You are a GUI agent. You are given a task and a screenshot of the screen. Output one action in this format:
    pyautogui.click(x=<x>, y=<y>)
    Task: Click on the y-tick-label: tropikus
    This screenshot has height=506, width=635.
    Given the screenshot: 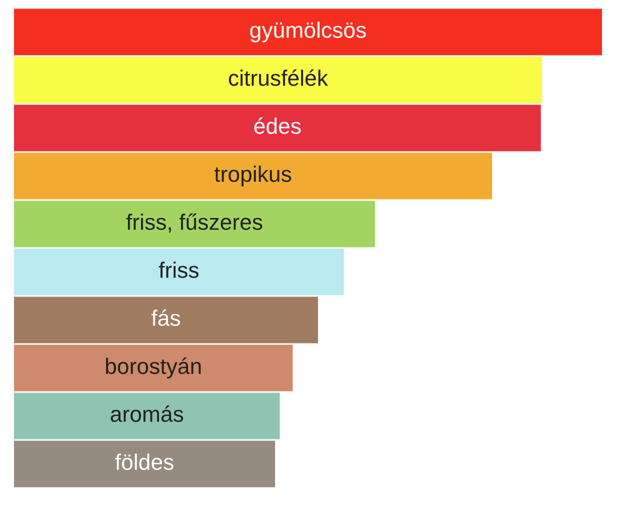 What is the action you would take?
    pyautogui.click(x=253, y=176)
    